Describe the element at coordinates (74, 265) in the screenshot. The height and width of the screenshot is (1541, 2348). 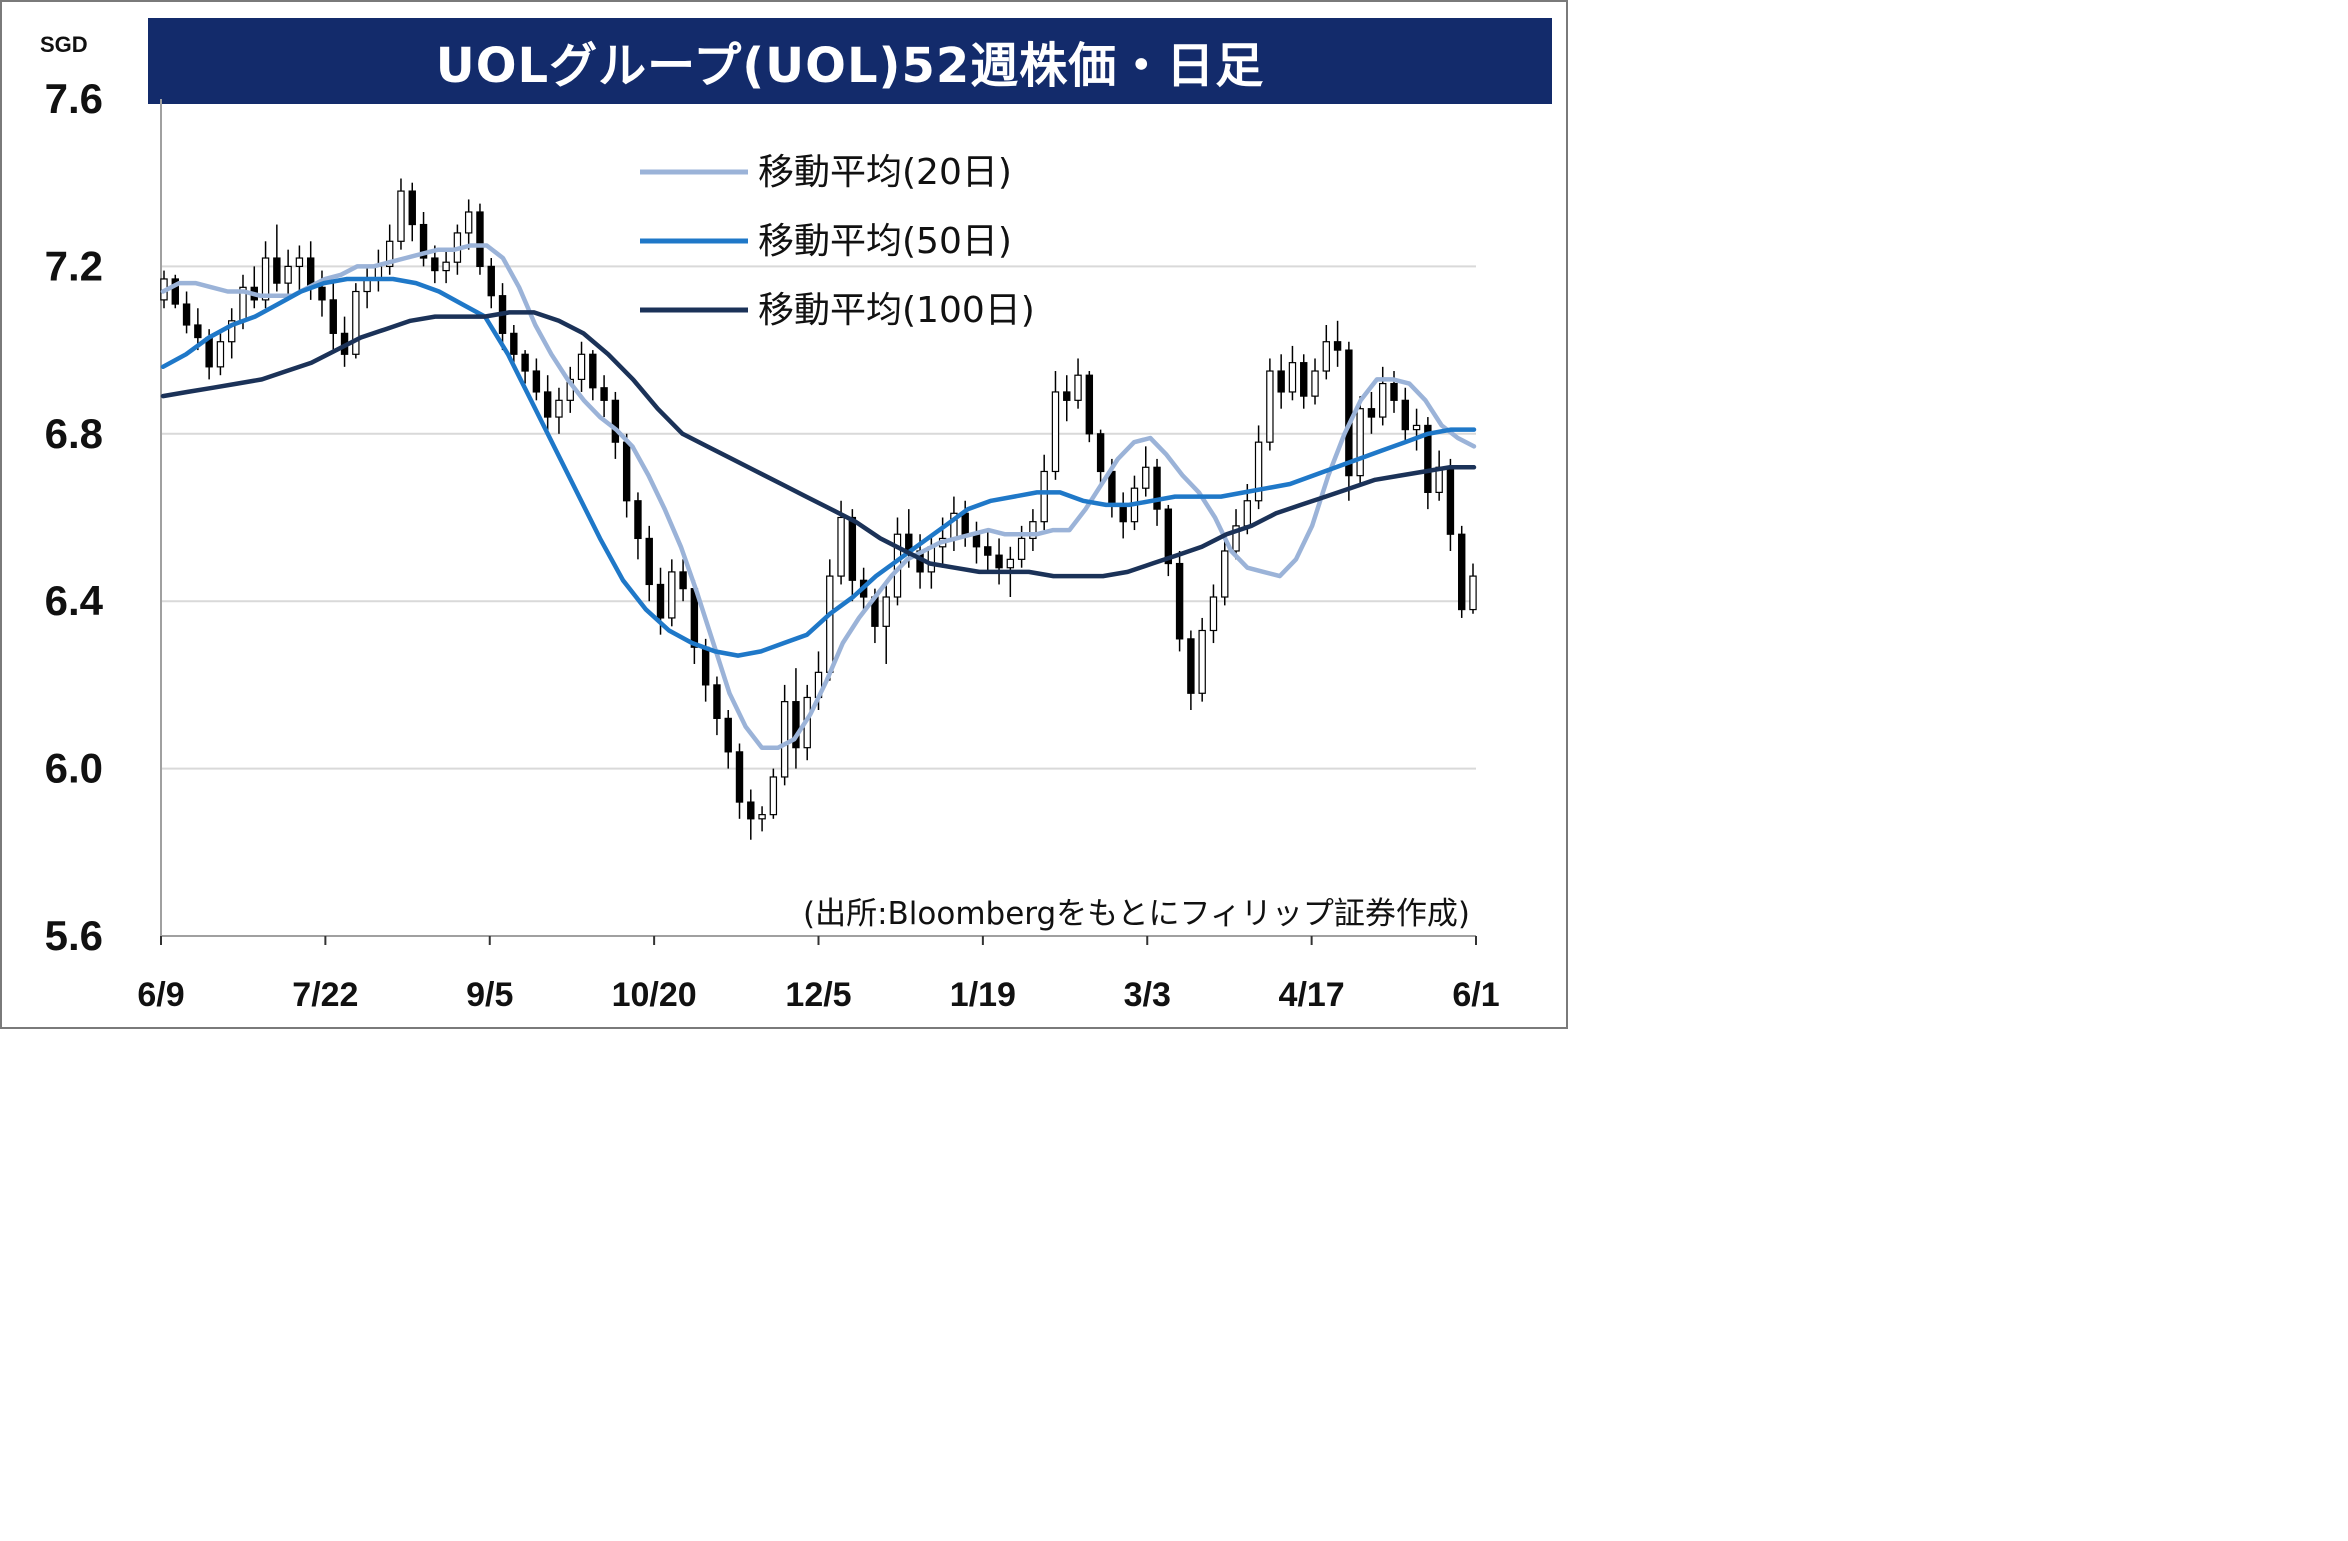
I see `y-tick-label: 7.2` at that location.